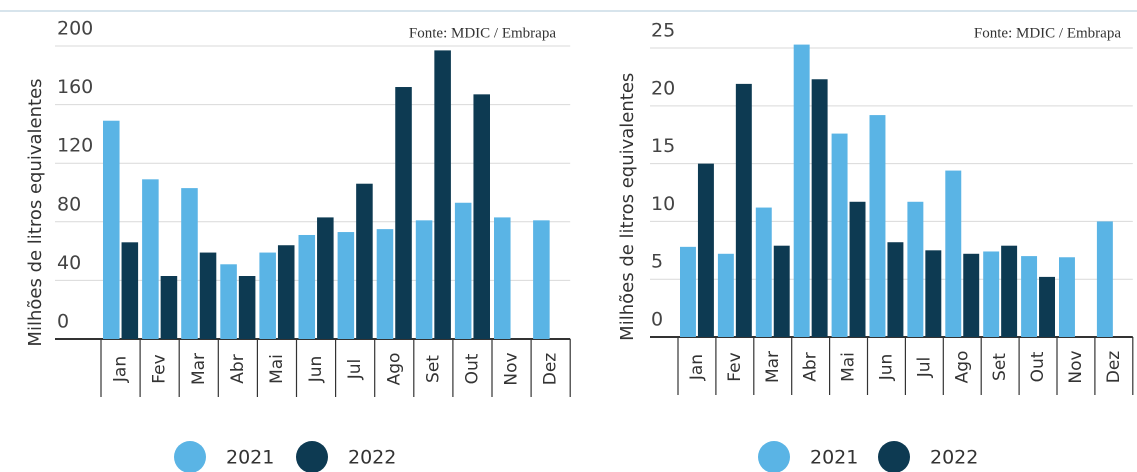 Image resolution: width=1137 pixels, height=472 pixels. Describe the element at coordinates (75, 29) in the screenshot. I see `y-tick-label: 200` at that location.